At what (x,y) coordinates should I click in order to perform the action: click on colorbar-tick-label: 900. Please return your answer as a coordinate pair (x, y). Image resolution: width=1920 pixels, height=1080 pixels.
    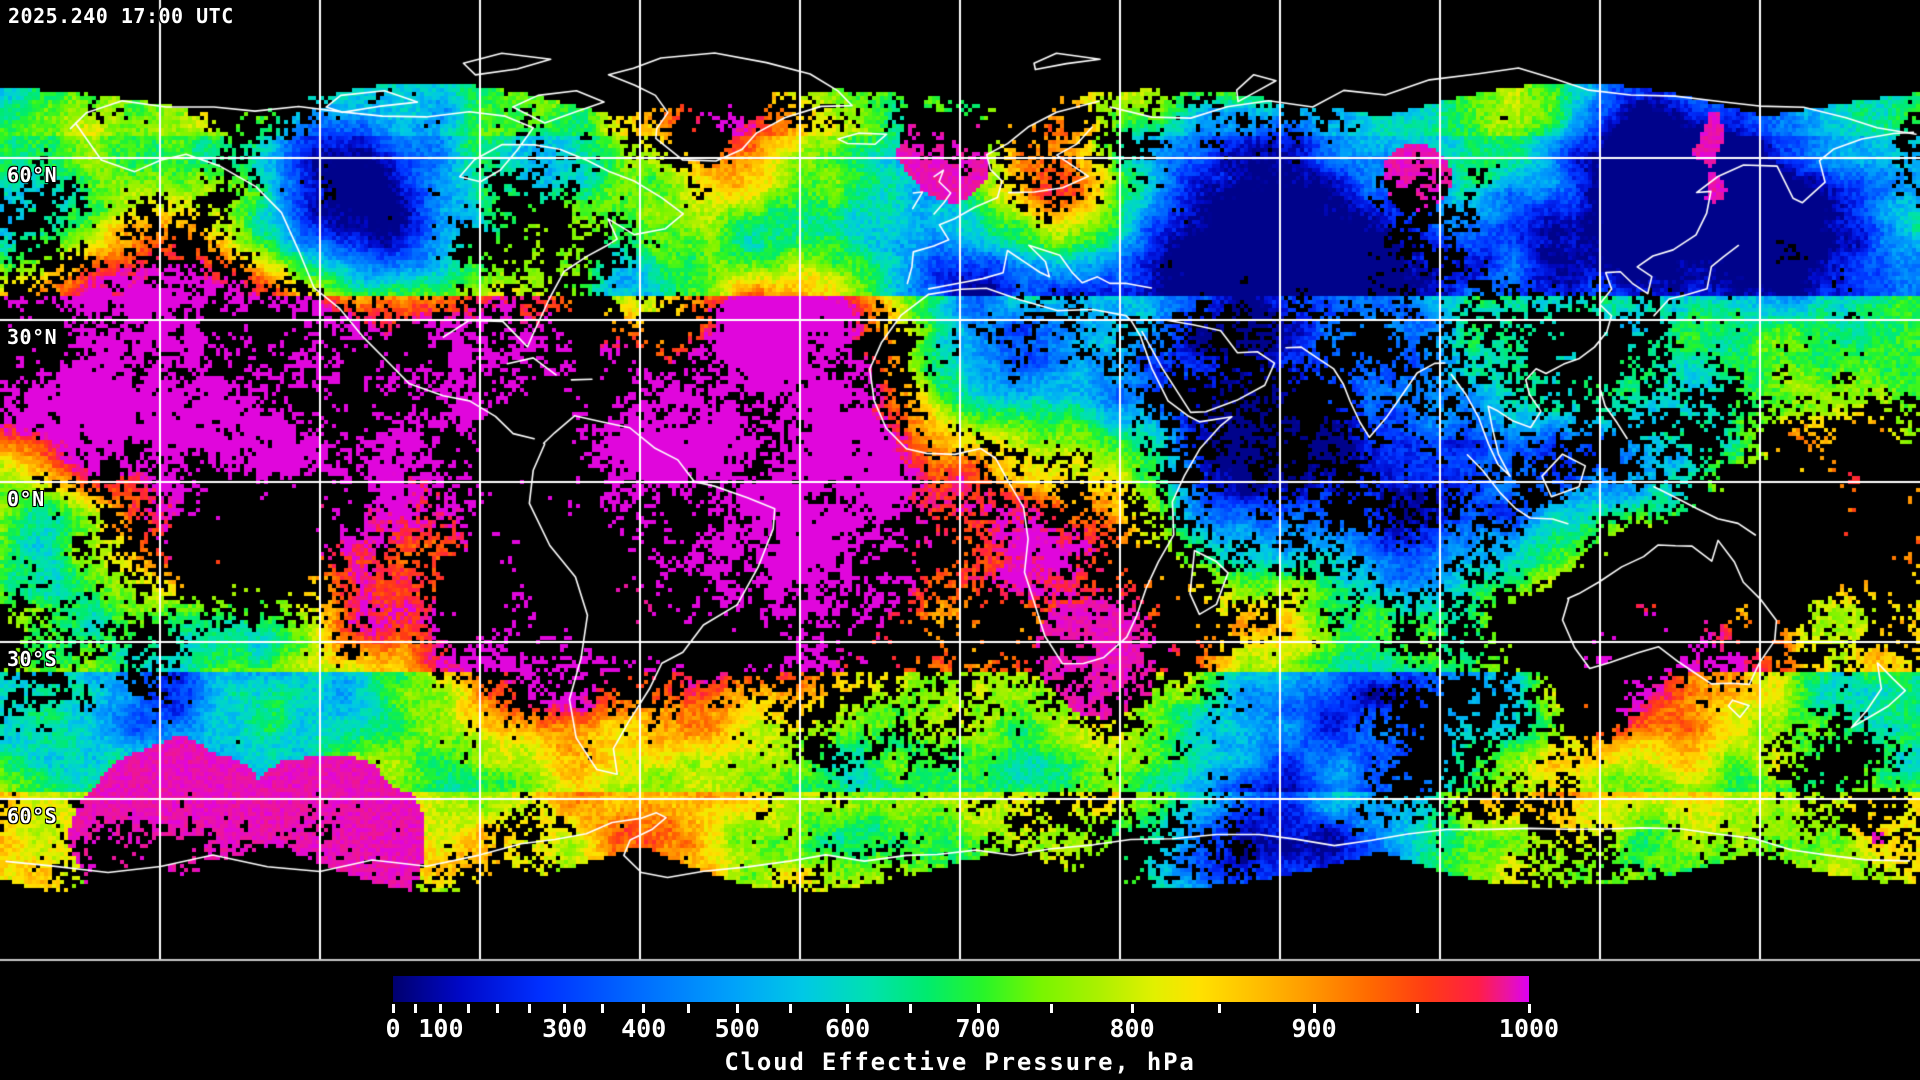
    Looking at the image, I should click on (1314, 1028).